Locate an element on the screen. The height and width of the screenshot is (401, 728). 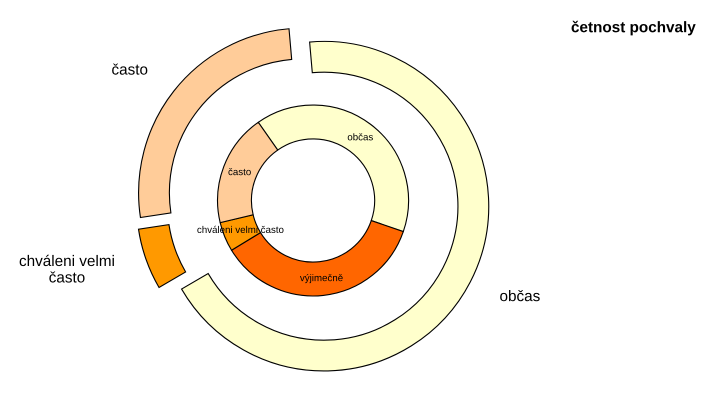
slice-label: často is located at coordinates (239, 172).